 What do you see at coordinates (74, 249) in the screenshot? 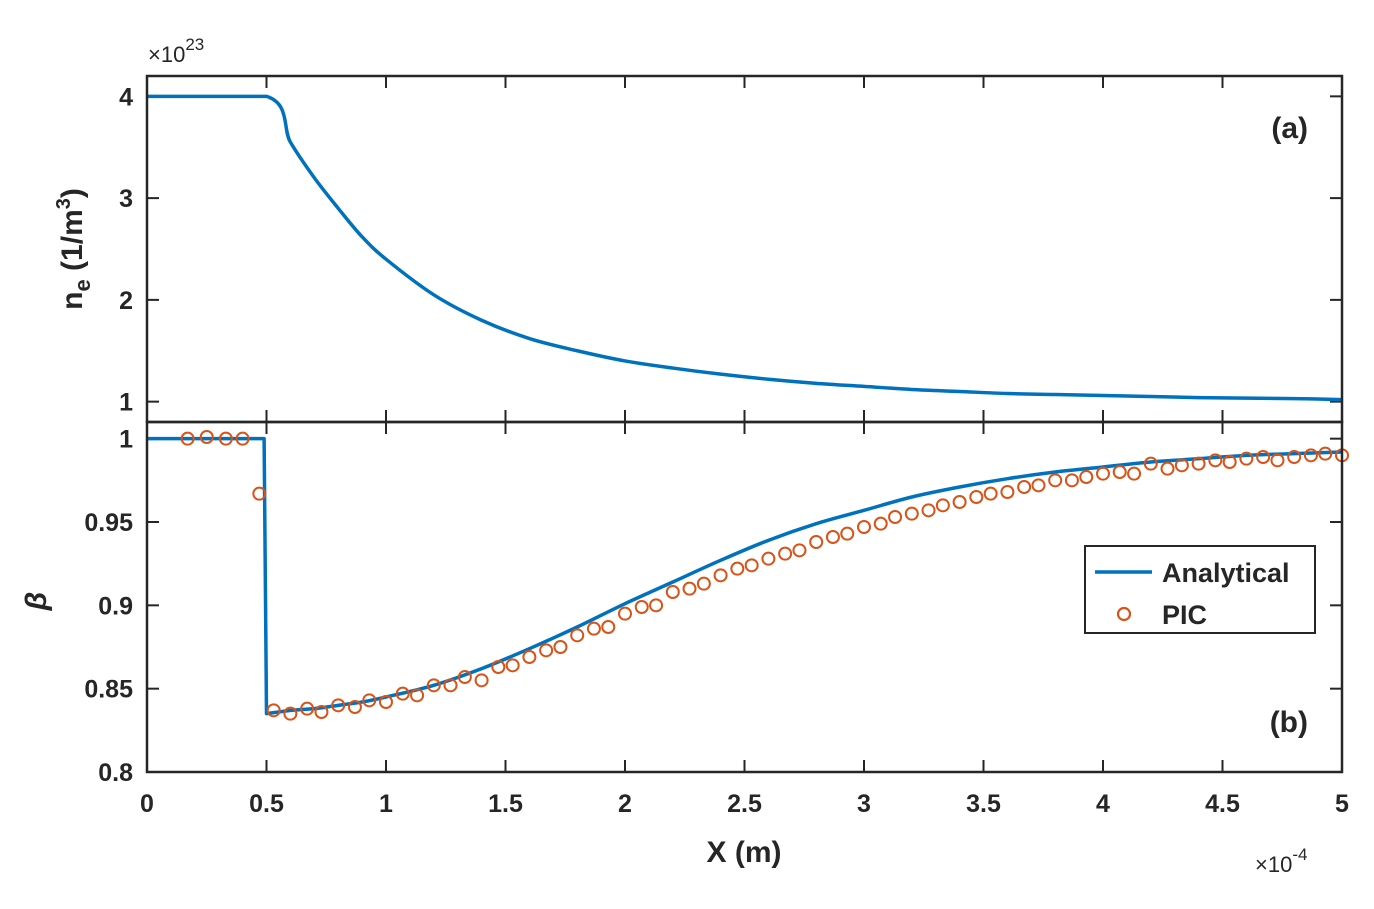
I see `panel-a-y-axis-label: ne (1/m3)` at bounding box center [74, 249].